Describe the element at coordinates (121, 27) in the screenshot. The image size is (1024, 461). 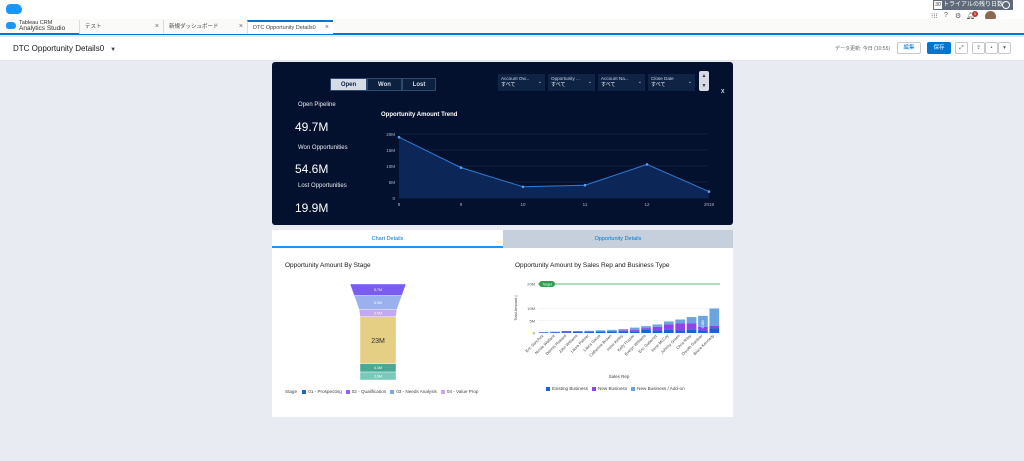
I see `tab-test: テスト ×` at that location.